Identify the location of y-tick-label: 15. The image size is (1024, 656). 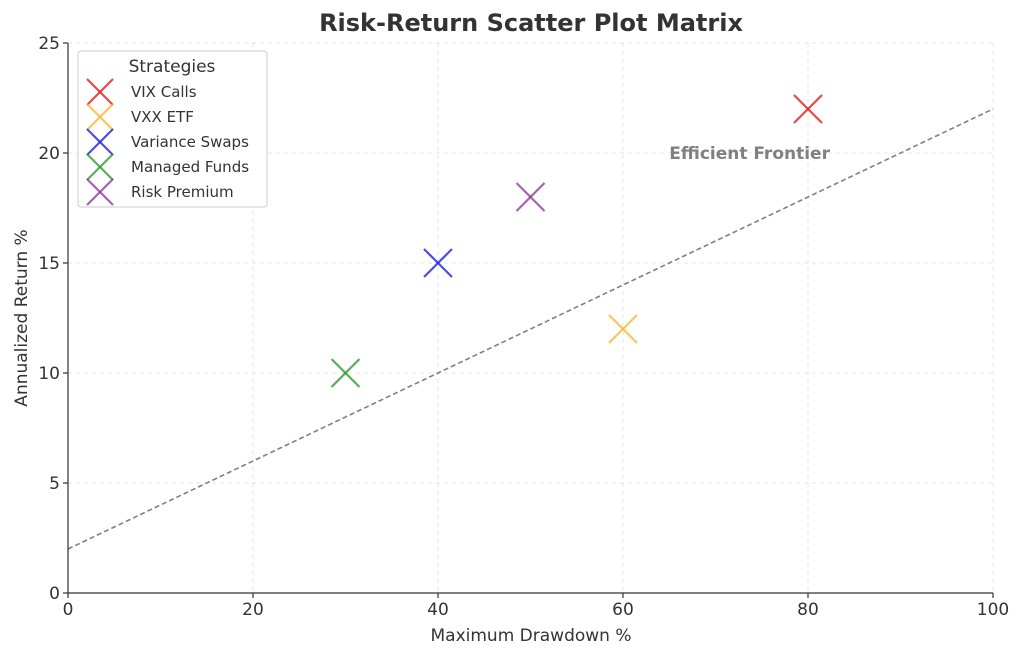
(49, 264).